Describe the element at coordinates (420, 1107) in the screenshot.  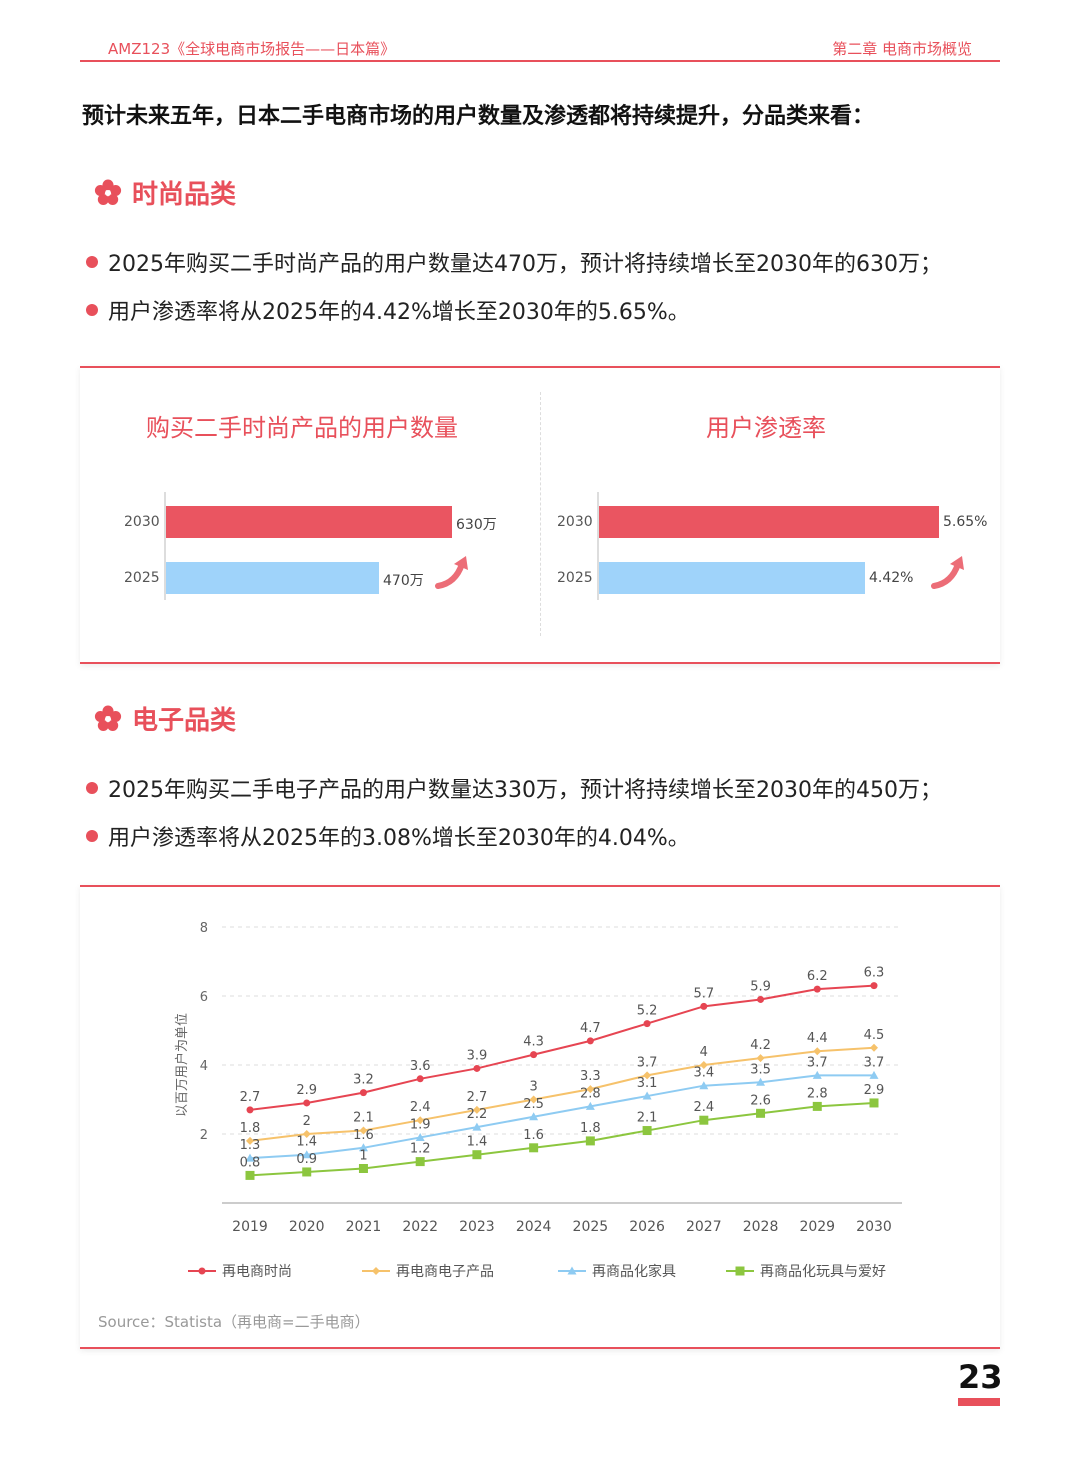
I see `data-label: 2.4` at that location.